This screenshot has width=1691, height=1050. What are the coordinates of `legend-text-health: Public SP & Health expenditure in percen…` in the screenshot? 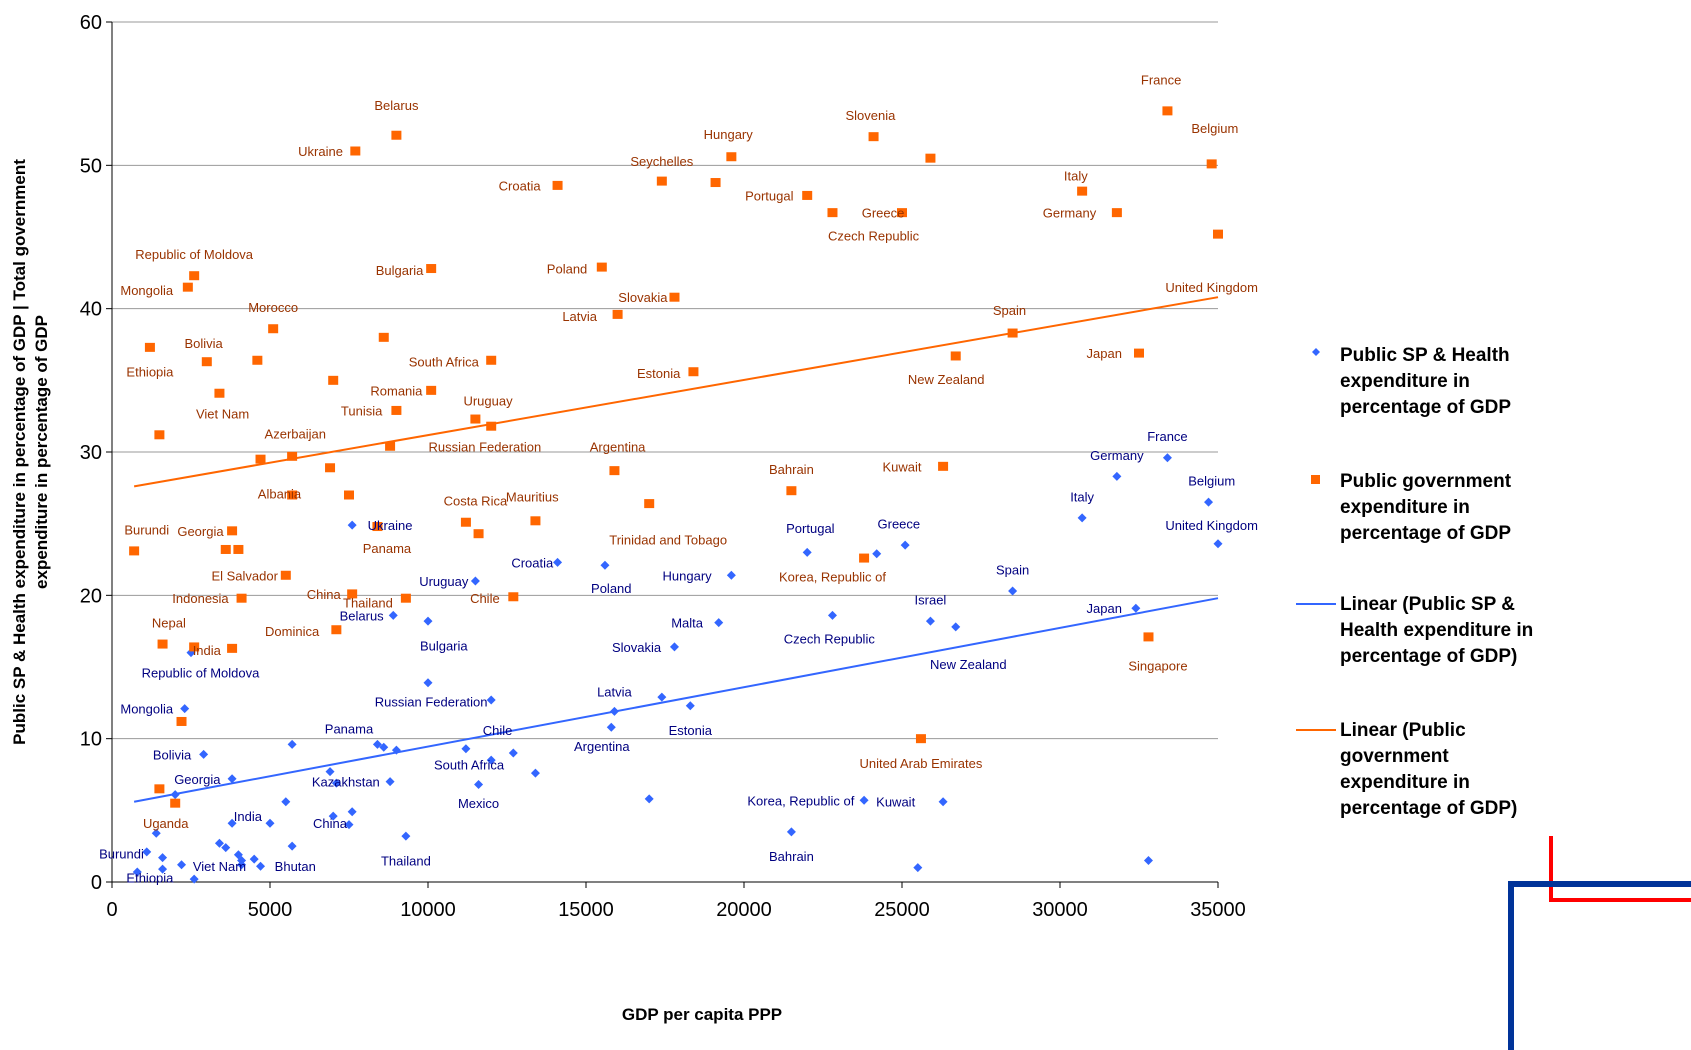 It's located at (1427, 381).